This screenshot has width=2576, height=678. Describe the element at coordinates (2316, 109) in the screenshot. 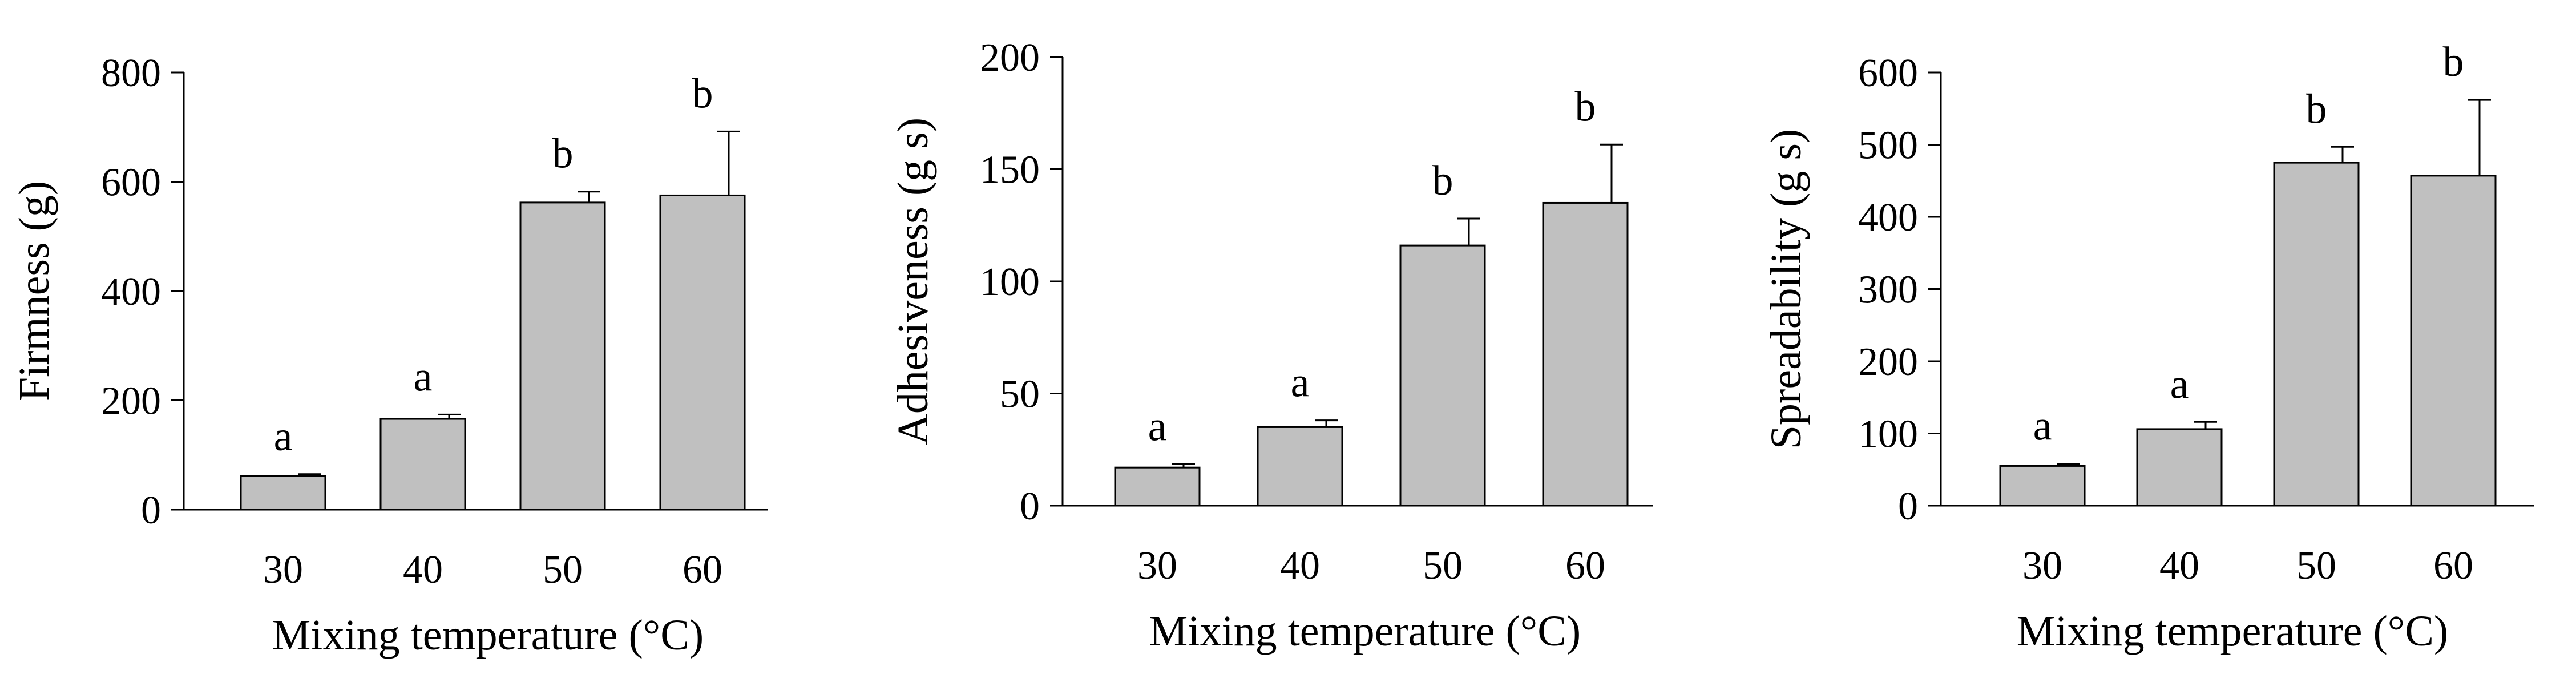

I see `spreadability-significance-50: b` at that location.